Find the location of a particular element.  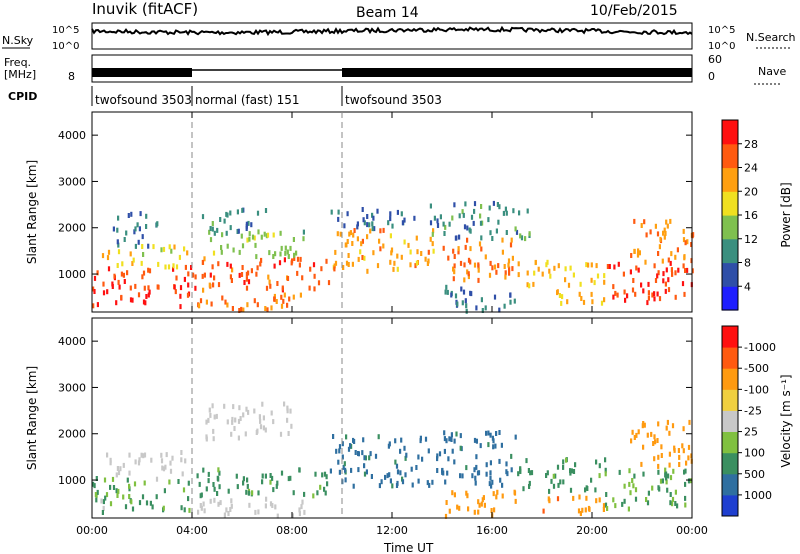

colorbar-tick-label-2: 100 is located at coordinates (754, 453).